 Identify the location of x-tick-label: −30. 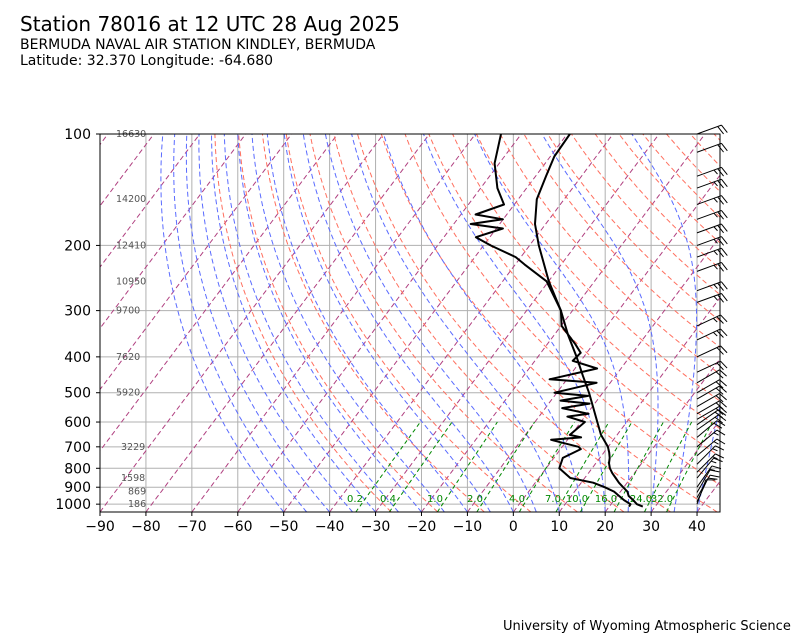
(376, 527).